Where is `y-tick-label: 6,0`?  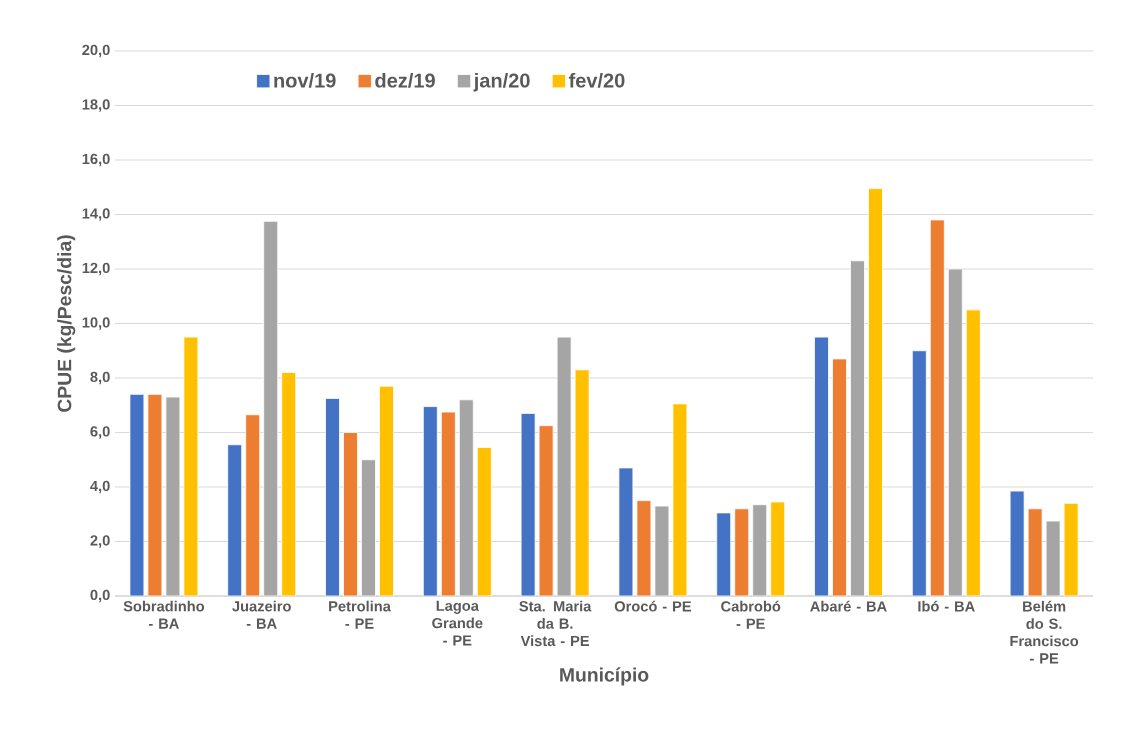
y-tick-label: 6,0 is located at coordinates (100, 432).